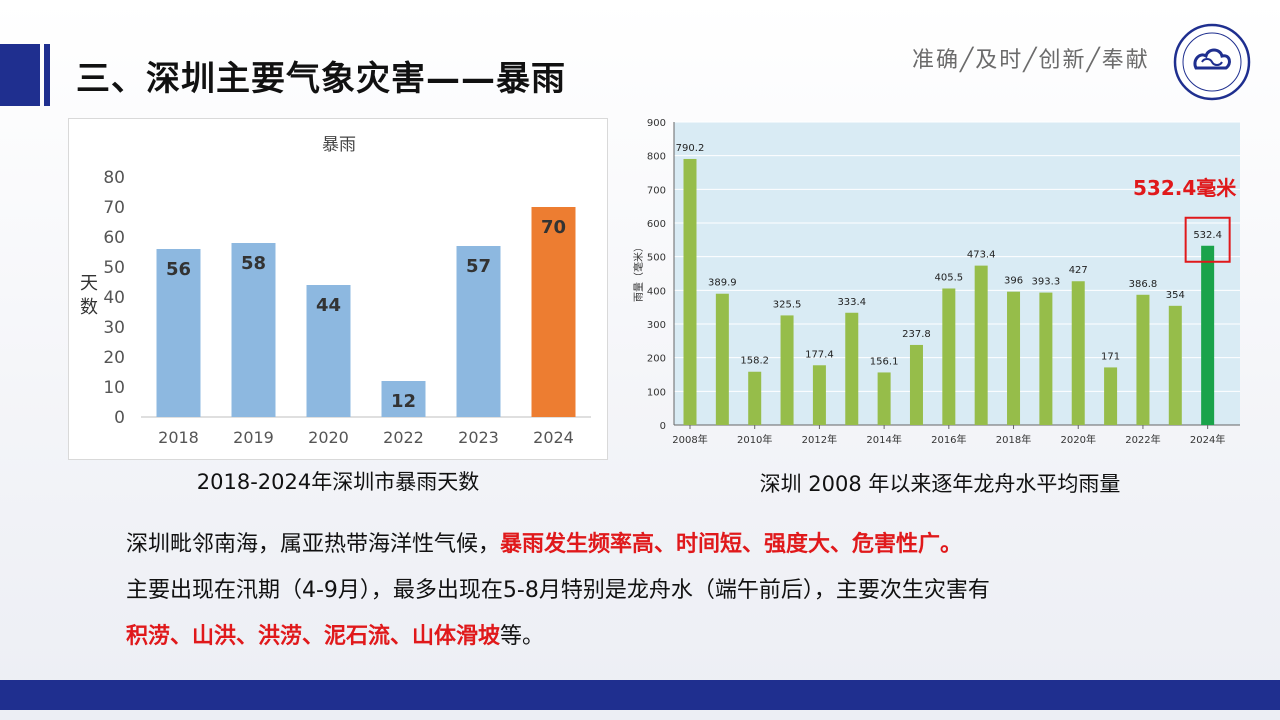 Image resolution: width=1280 pixels, height=720 pixels. I want to click on y-tick-label: 900, so click(656, 123).